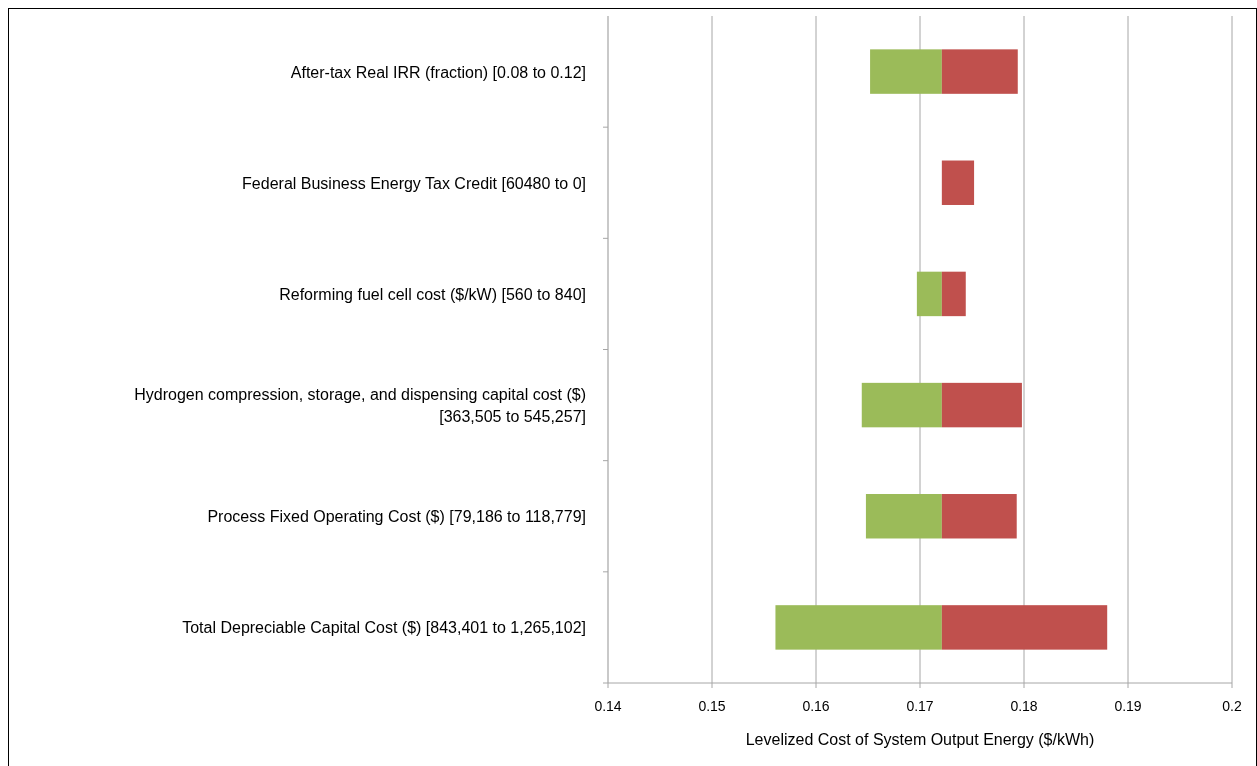  Describe the element at coordinates (384, 628) in the screenshot. I see `y-tick-label: Total Depreciable Capital Cost ($) [843,401 to 1,265,102]` at that location.